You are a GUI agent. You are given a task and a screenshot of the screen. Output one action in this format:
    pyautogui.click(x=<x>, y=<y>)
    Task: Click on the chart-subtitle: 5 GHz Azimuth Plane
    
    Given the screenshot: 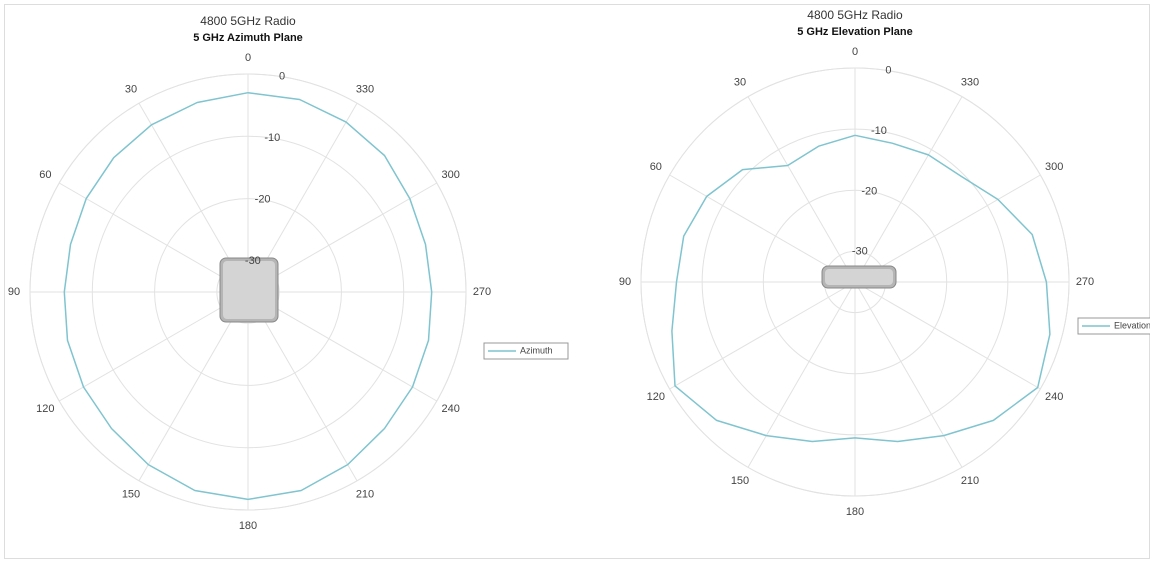 What is the action you would take?
    pyautogui.click(x=248, y=38)
    